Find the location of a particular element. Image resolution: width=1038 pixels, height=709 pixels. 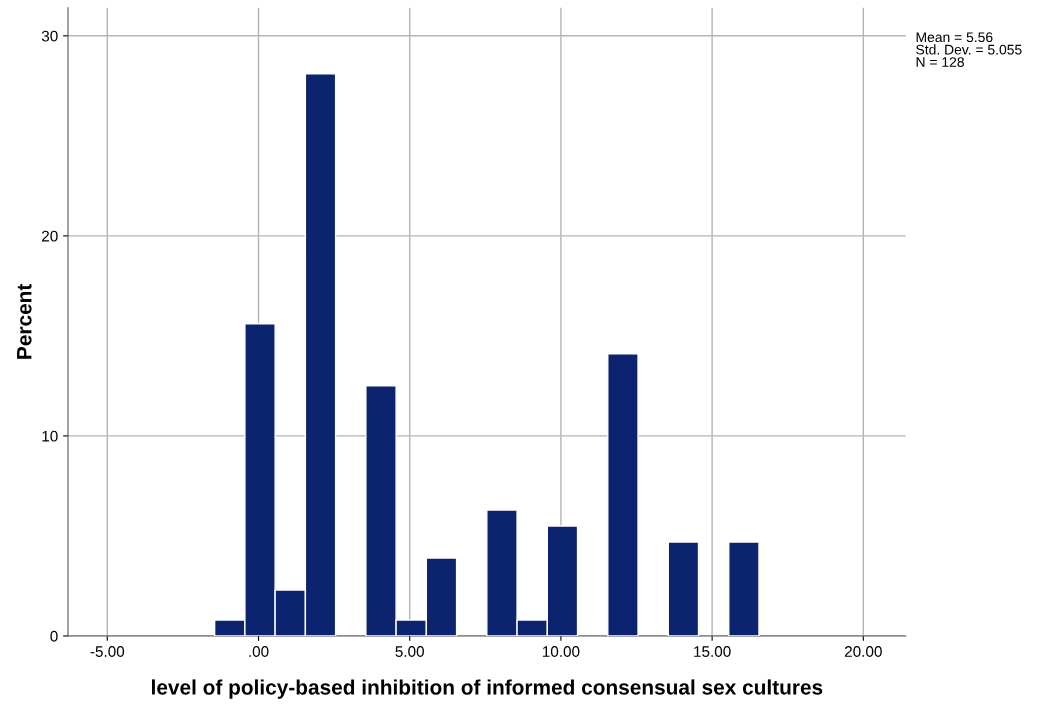

x-tick-label: .00 is located at coordinates (259, 651).